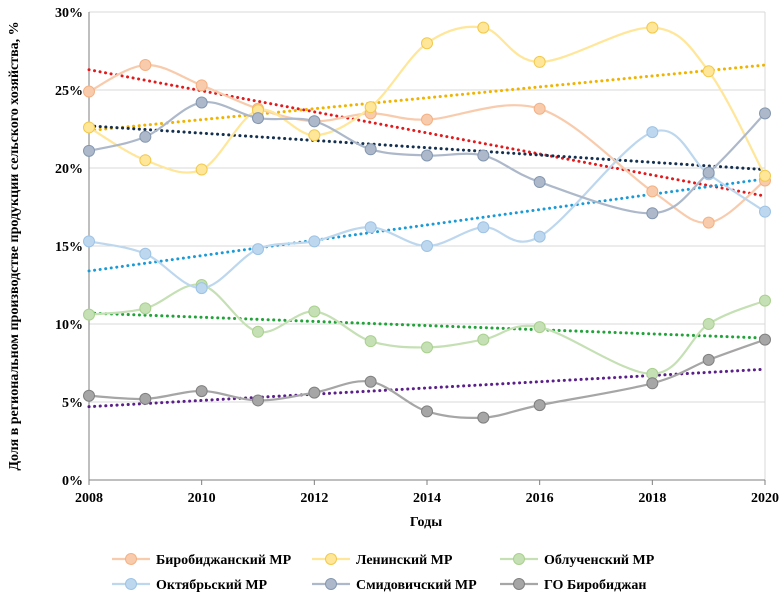  What do you see at coordinates (212, 585) in the screenshot?
I see `legend-label: Октябрьский МР` at bounding box center [212, 585].